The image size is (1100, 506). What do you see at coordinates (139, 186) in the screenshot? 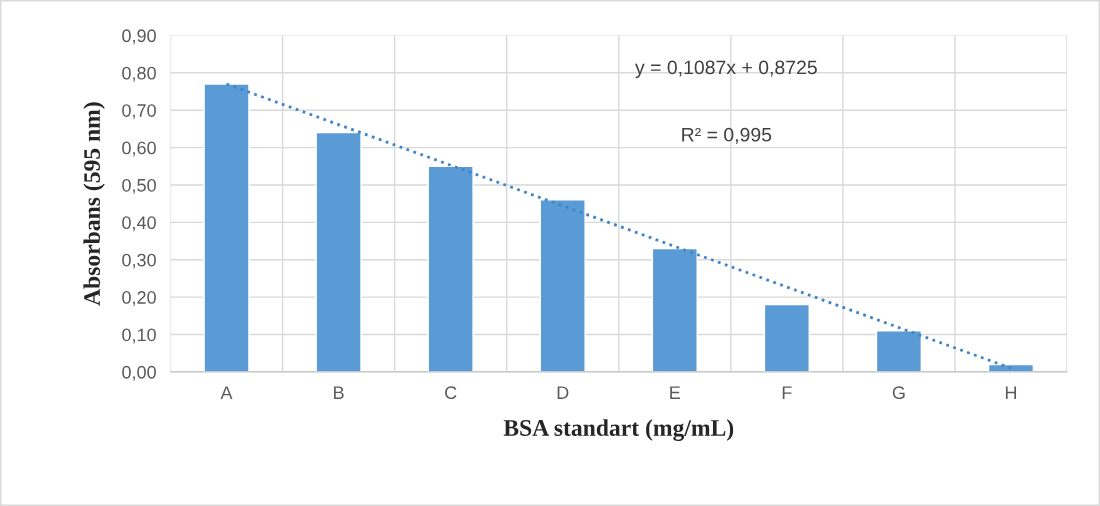
I see `y-tick-label: 0,50` at bounding box center [139, 186].